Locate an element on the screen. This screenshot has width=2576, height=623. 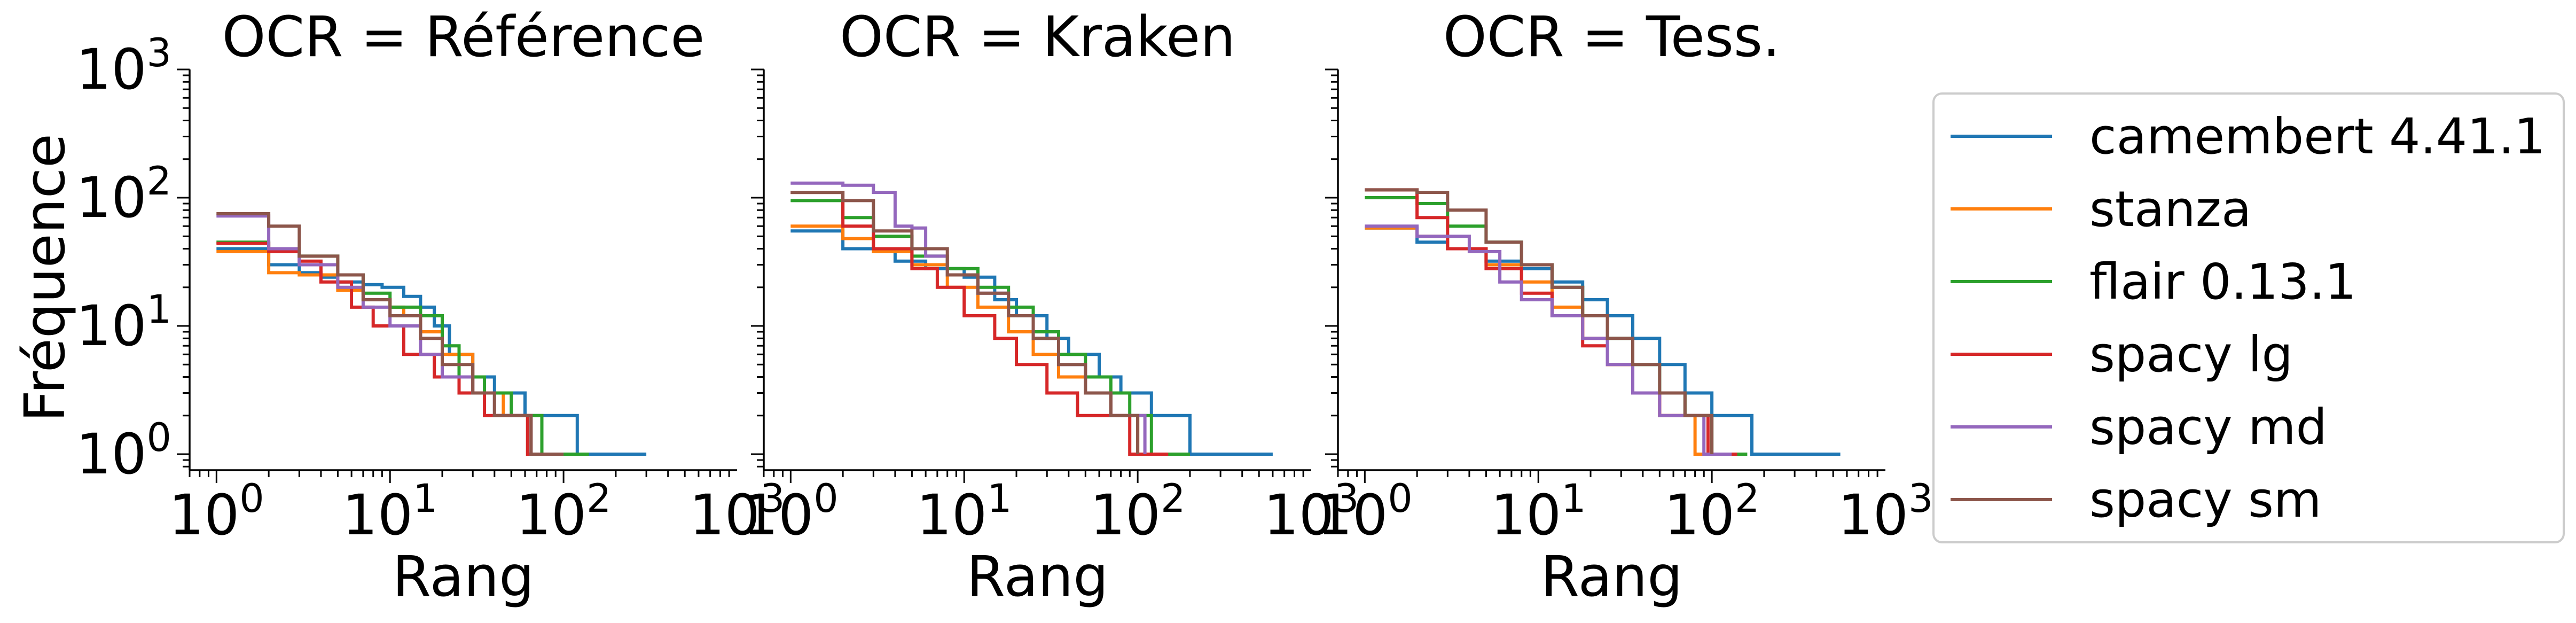
panel-title: OCR = Référence is located at coordinates (463, 36).